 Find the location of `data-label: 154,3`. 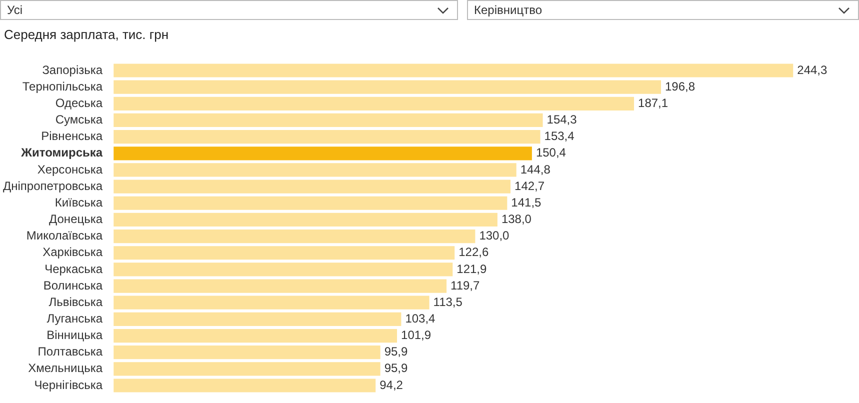

data-label: 154,3 is located at coordinates (562, 119).